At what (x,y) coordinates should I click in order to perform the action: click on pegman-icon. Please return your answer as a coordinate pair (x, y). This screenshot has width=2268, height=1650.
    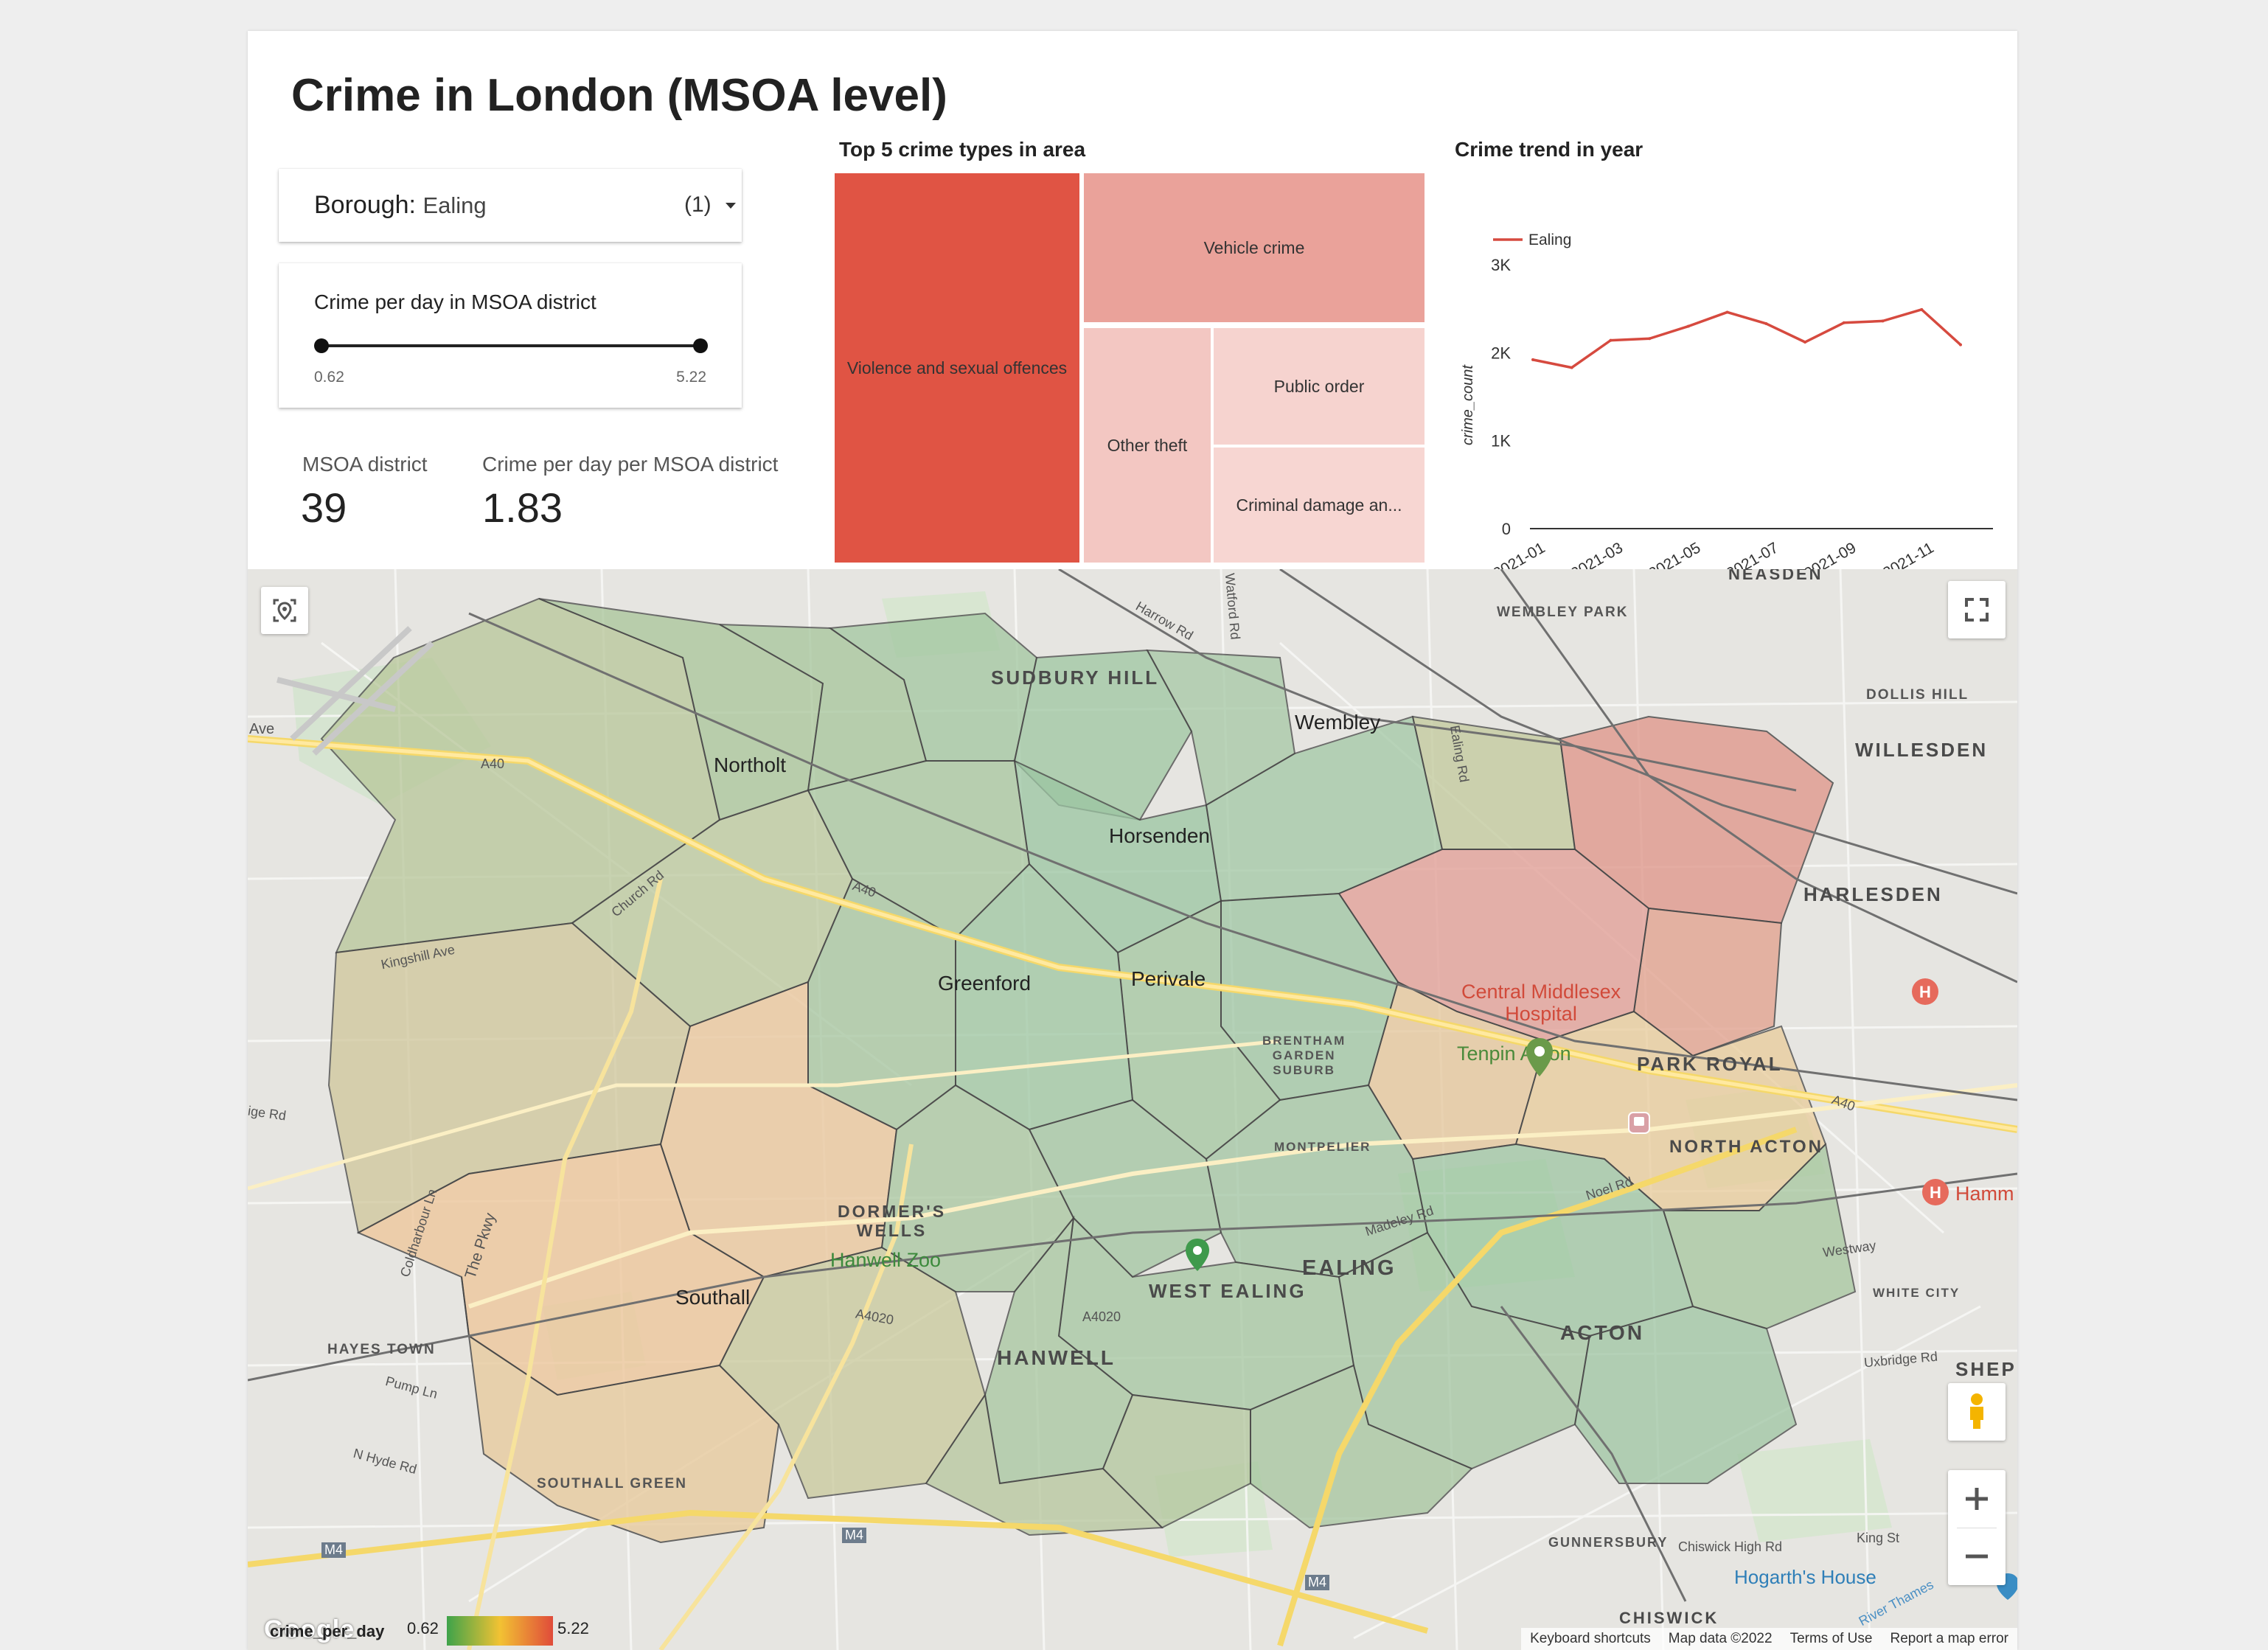
    Looking at the image, I should click on (1977, 1411).